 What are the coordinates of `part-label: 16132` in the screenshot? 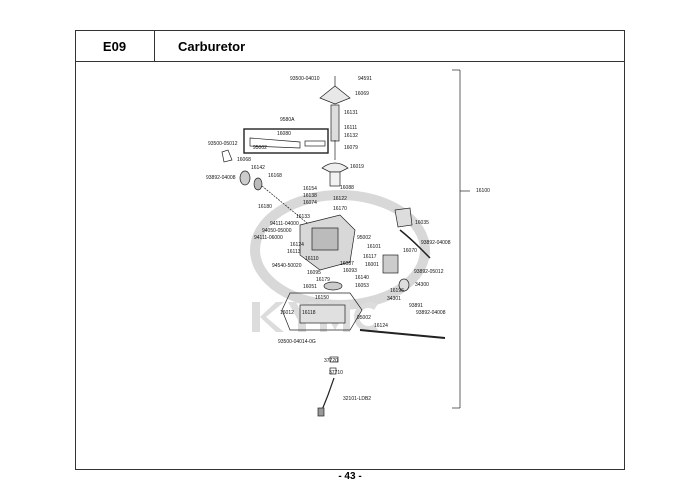 It's located at (351, 136).